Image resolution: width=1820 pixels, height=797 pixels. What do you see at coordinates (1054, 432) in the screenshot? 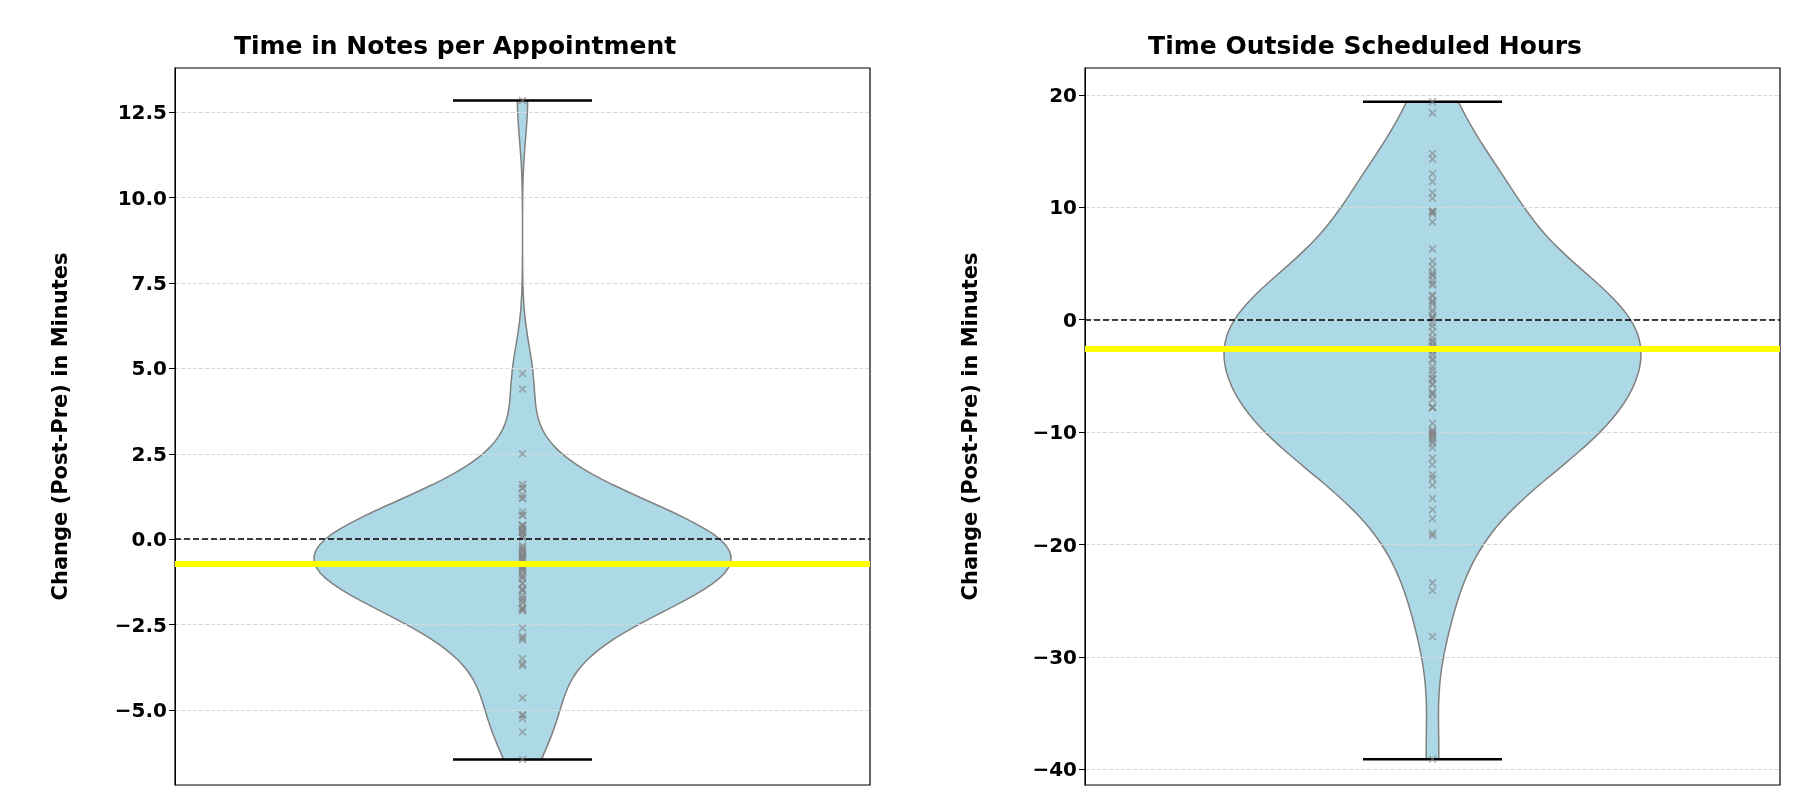
I see `y-tick-label: −10` at bounding box center [1054, 432].